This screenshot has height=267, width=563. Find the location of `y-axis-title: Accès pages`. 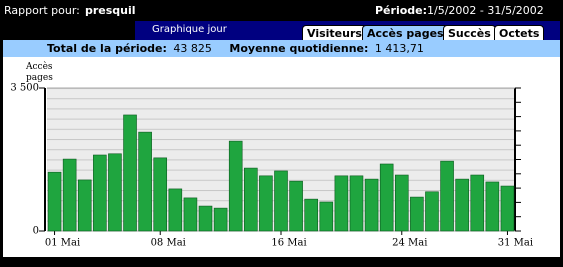

y-axis-title: Accès pages is located at coordinates (39, 72).